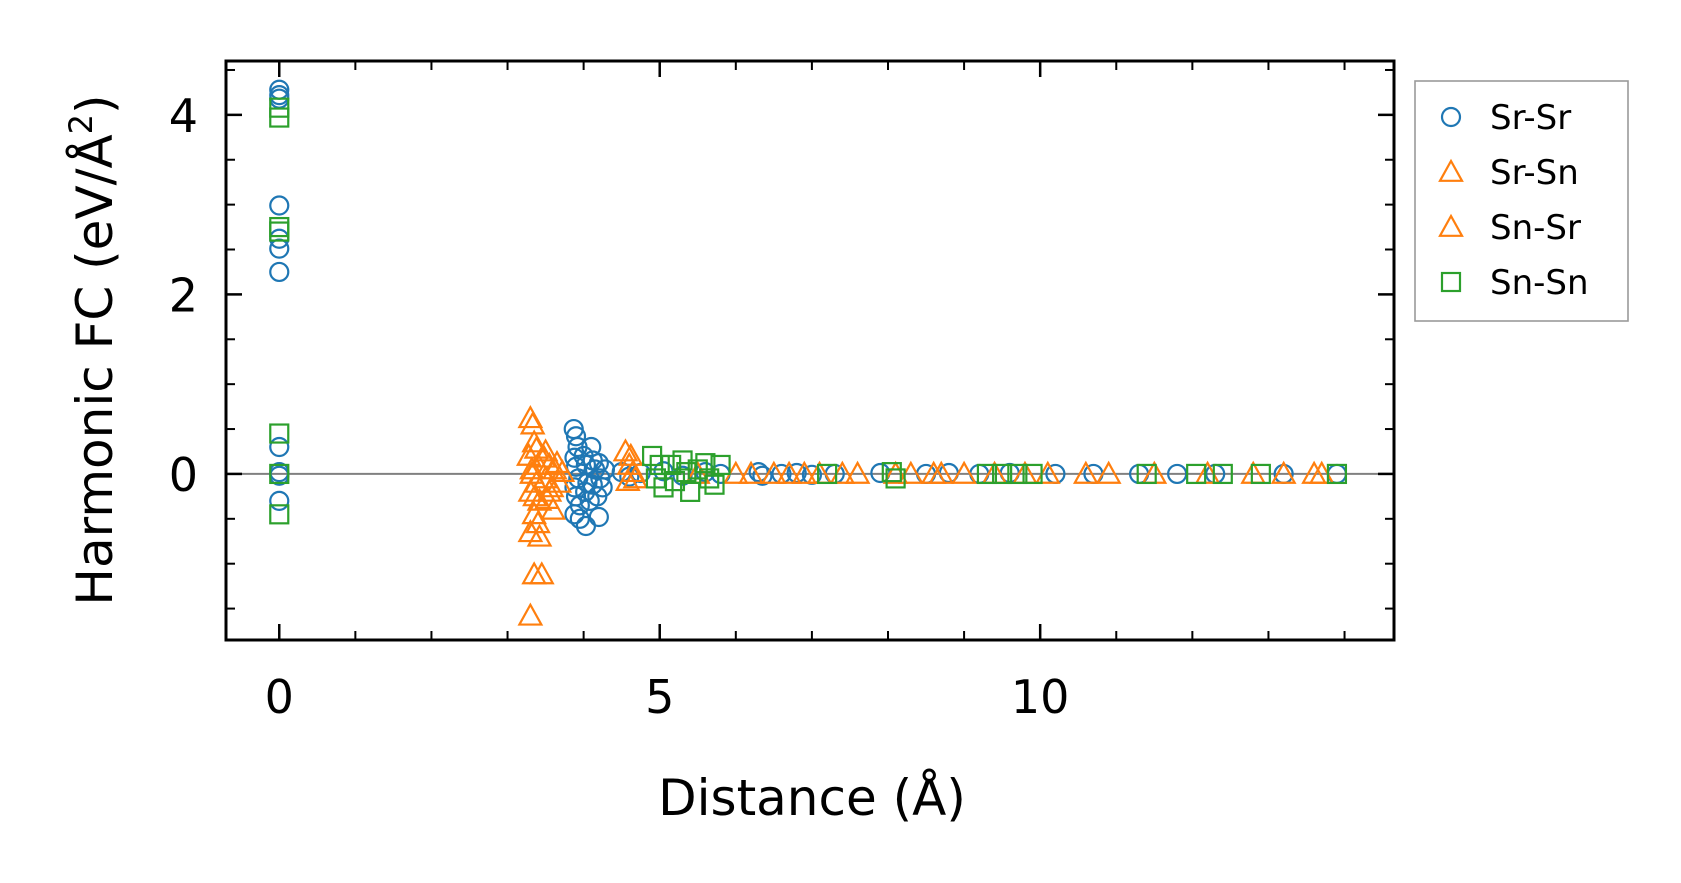 The image size is (1681, 883). I want to click on legend: Sr-Sr Sr-Sn Sn-Sr Sn-Sn, so click(1521, 201).